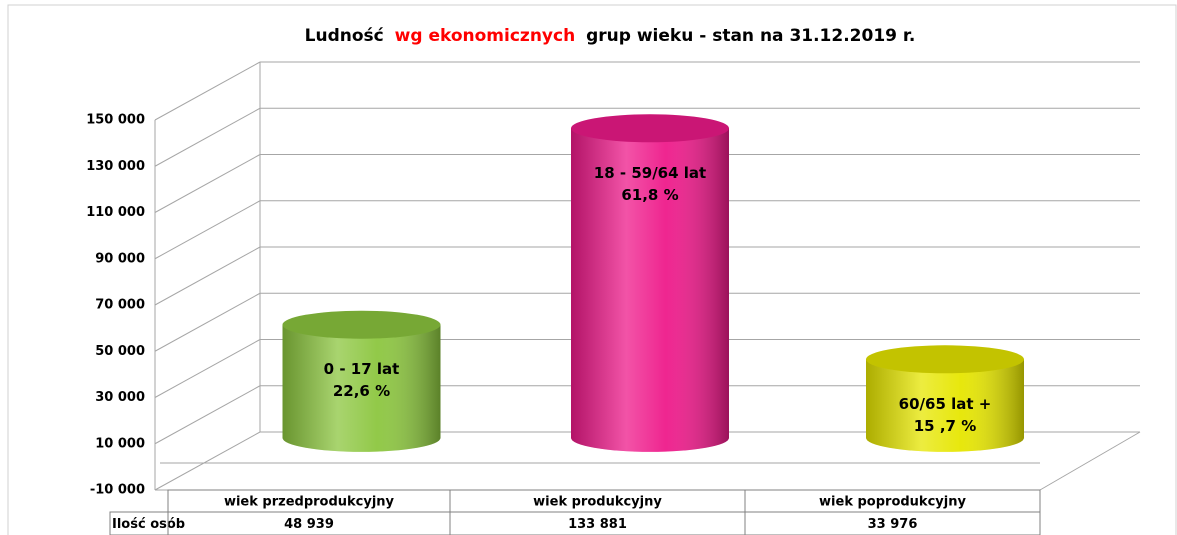 Image resolution: width=1177 pixels, height=535 pixels. I want to click on cylinder: 0 - 17 lat 22,6 %, so click(361, 381).